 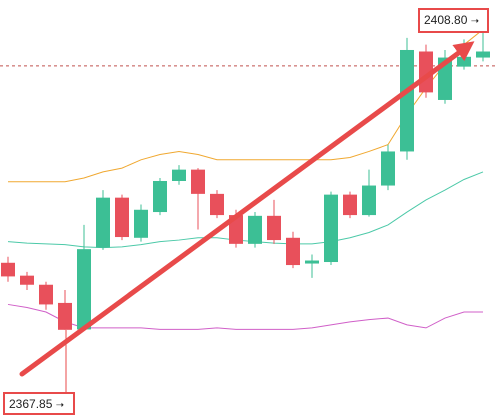 What do you see at coordinates (31, 404) in the screenshot?
I see `low-label: 2367.85` at bounding box center [31, 404].